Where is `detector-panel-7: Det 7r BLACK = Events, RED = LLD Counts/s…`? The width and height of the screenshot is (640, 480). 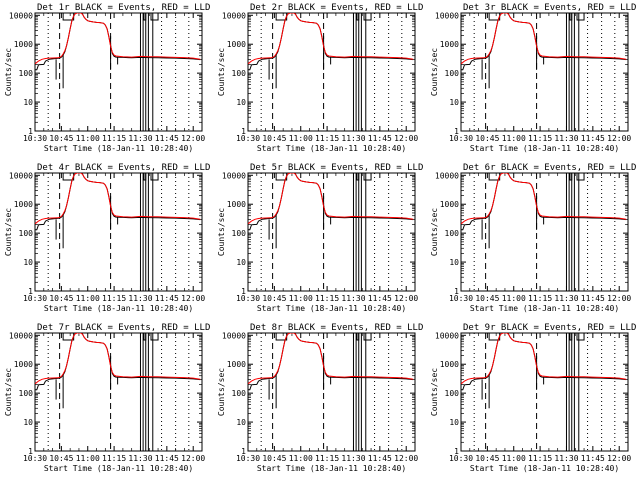 detector-panel-7: Det 7r BLACK = Events, RED = LLD Counts/s… is located at coordinates (107, 398).